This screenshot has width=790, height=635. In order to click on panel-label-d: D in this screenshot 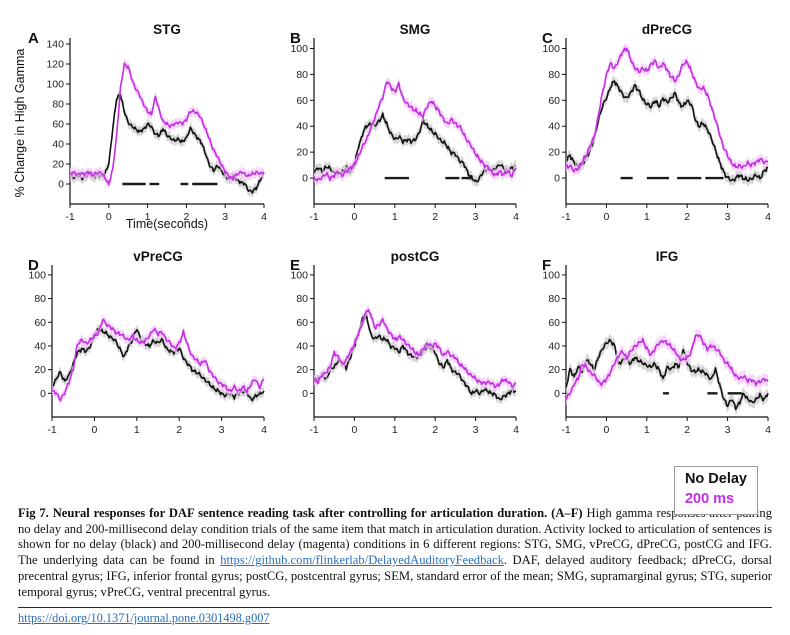, I will do `click(33, 265)`.